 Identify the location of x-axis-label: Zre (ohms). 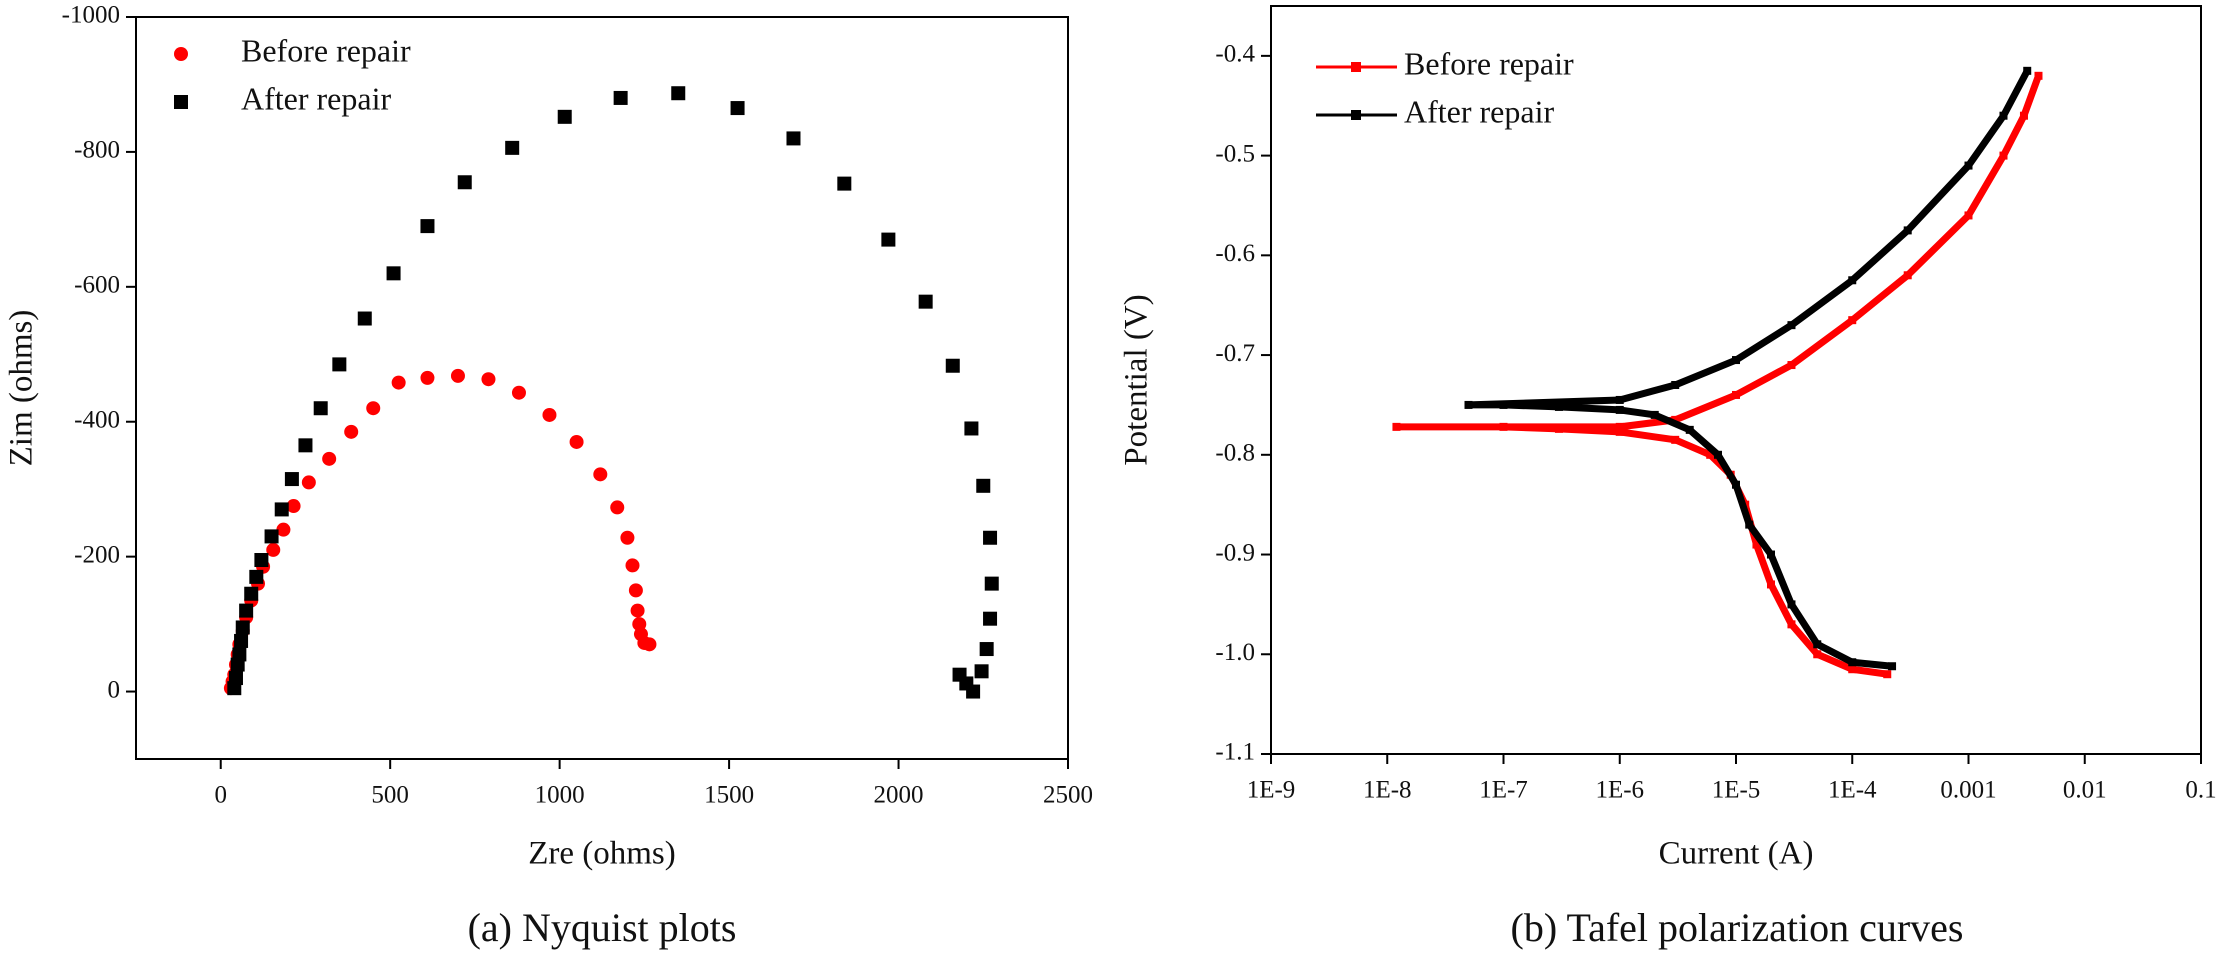
(602, 854).